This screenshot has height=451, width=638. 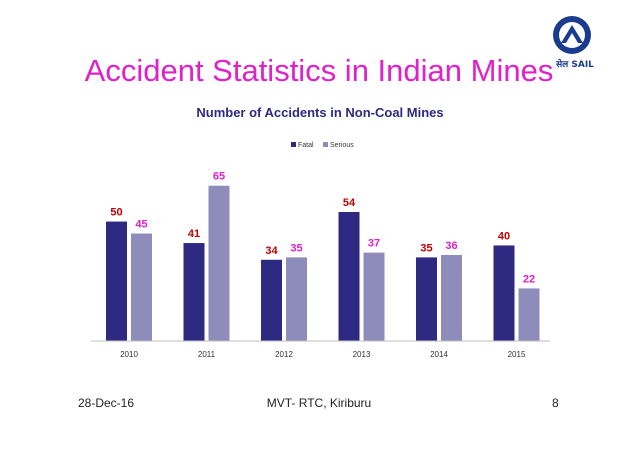 I want to click on chart-legend: Fatal Serious, so click(x=322, y=145).